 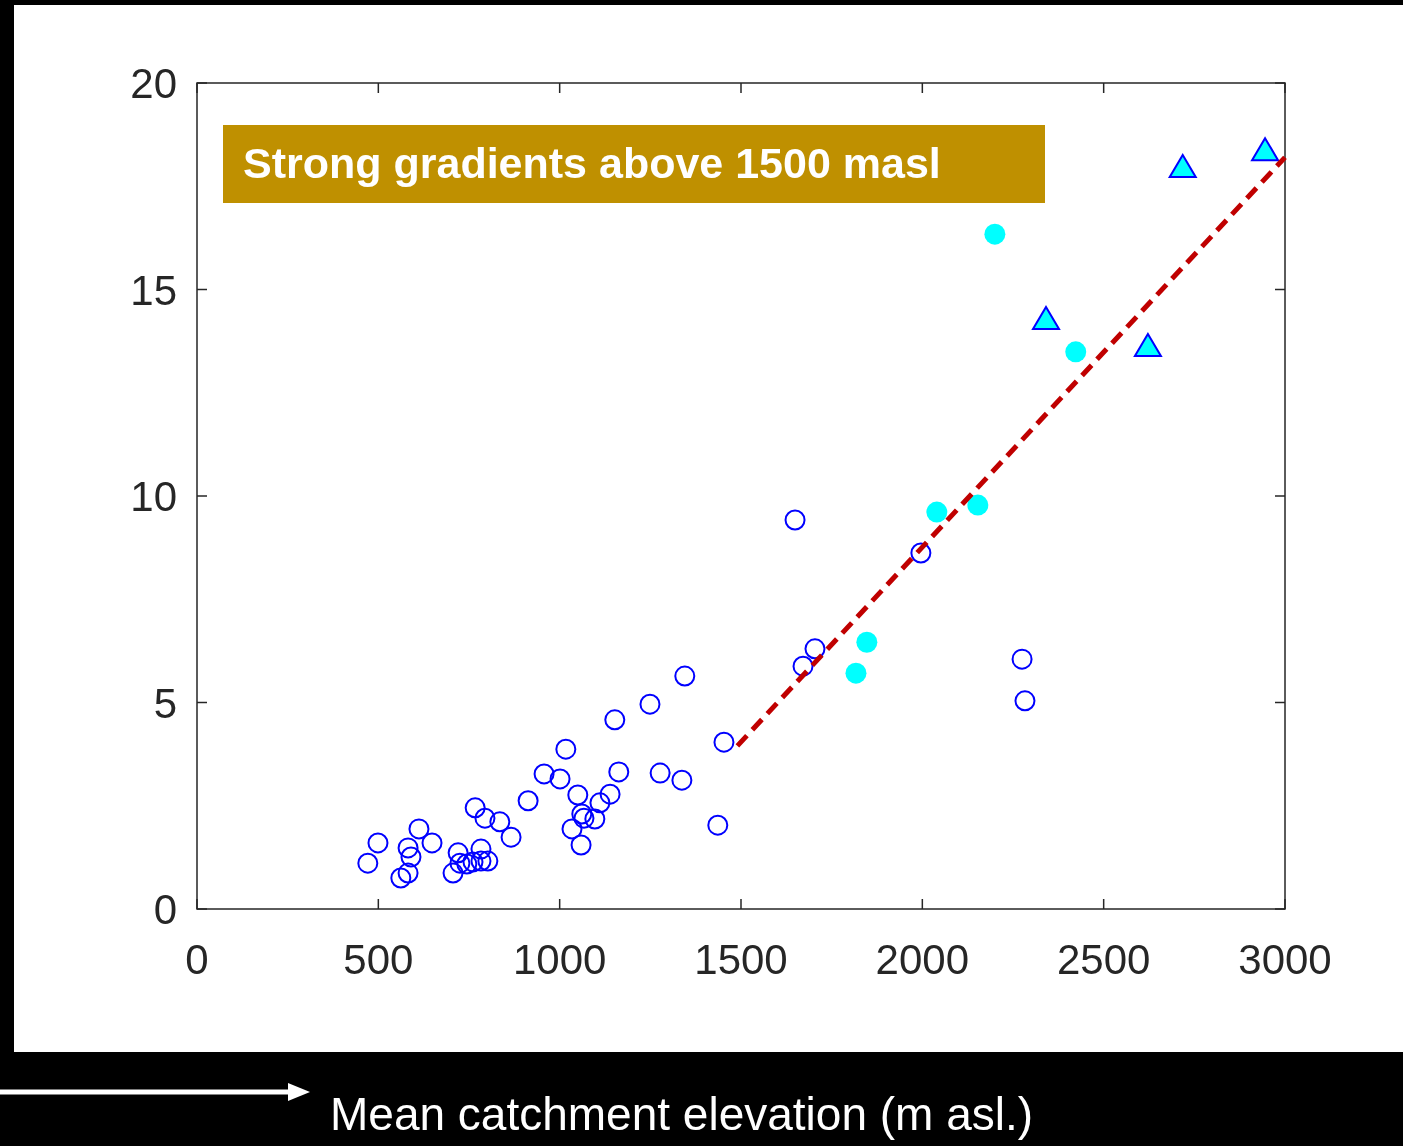 What do you see at coordinates (1285, 959) in the screenshot?
I see `x-tick-label: 3000` at bounding box center [1285, 959].